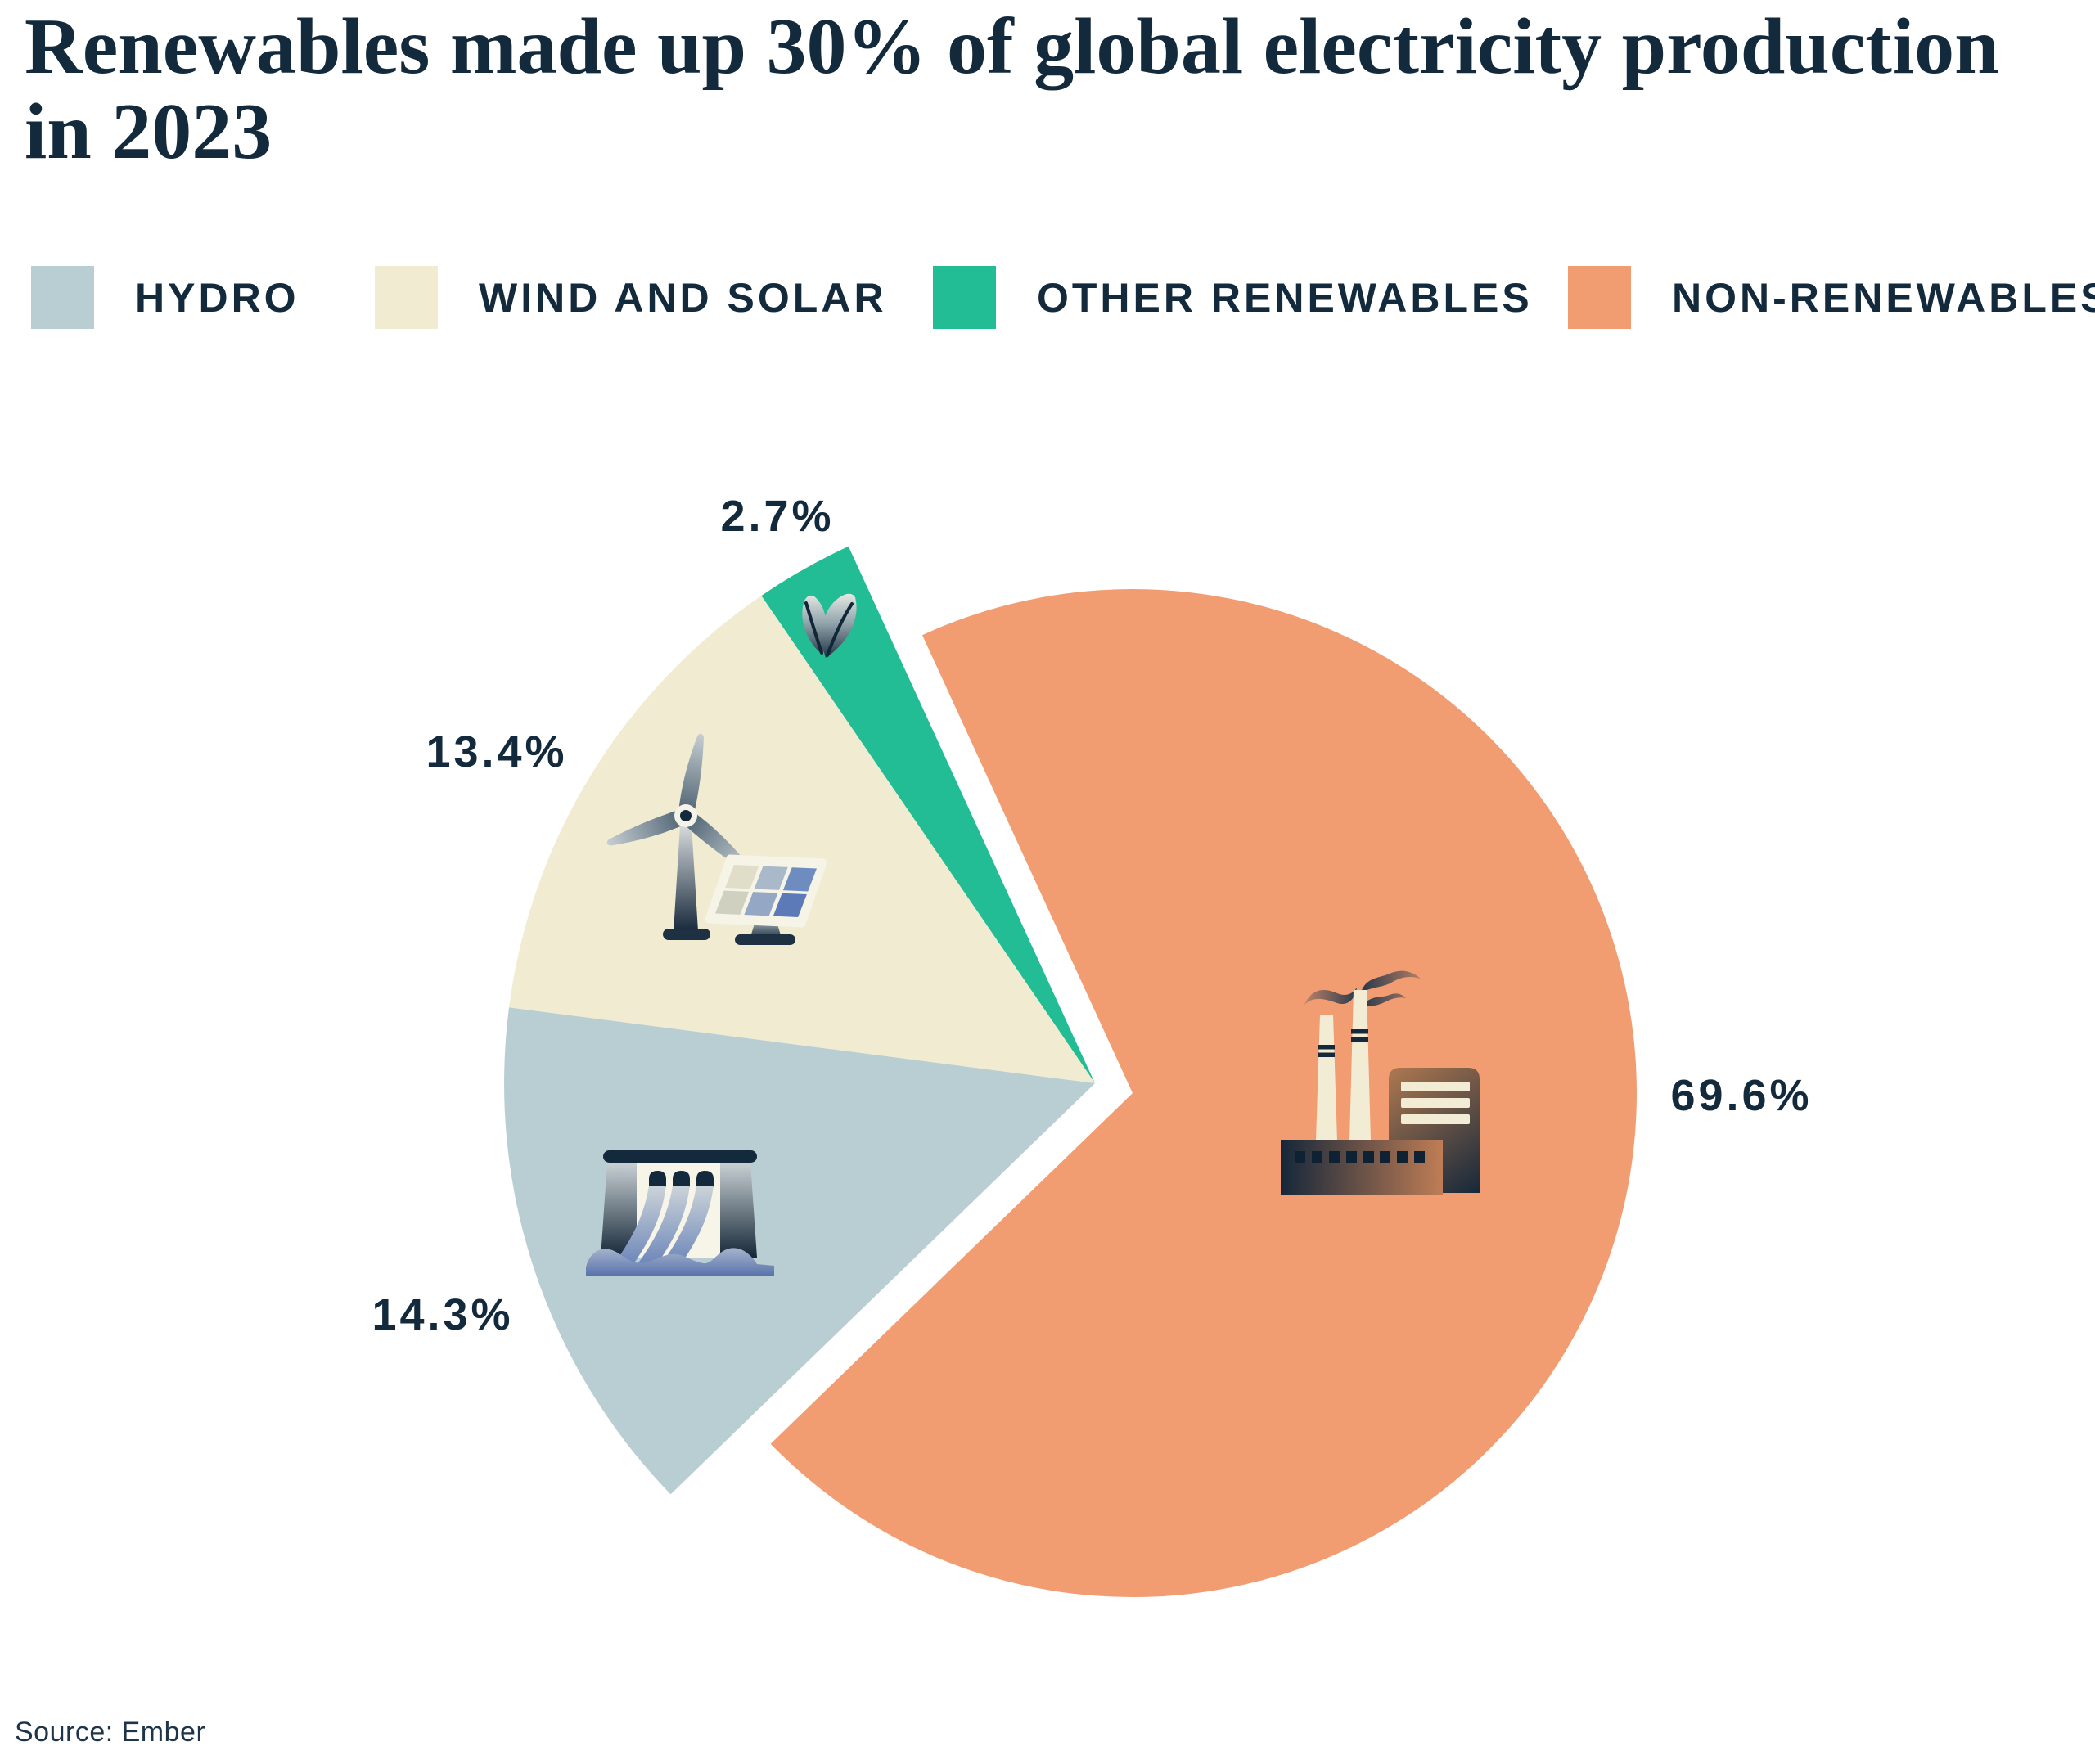 The width and height of the screenshot is (2095, 1764). I want to click on legend-label-hydro: HYDRO, so click(218, 298).